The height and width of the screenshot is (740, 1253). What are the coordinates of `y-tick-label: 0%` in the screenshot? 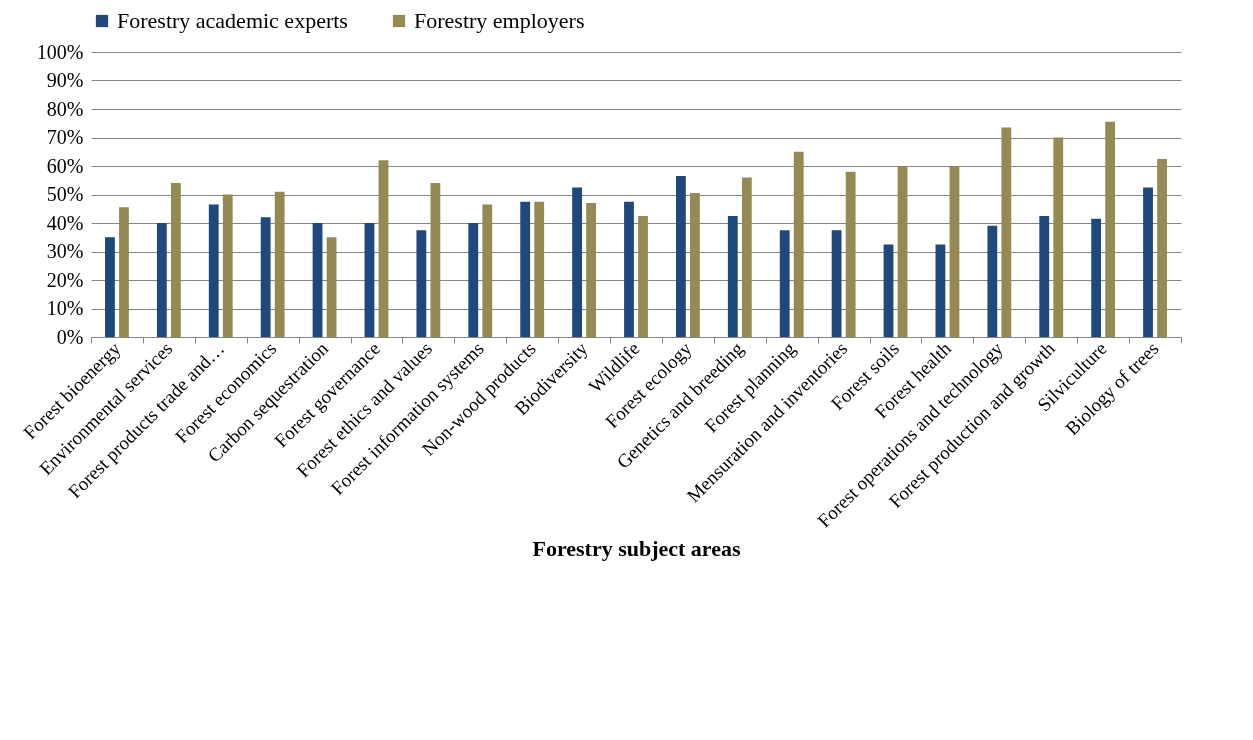 It's located at (70, 336).